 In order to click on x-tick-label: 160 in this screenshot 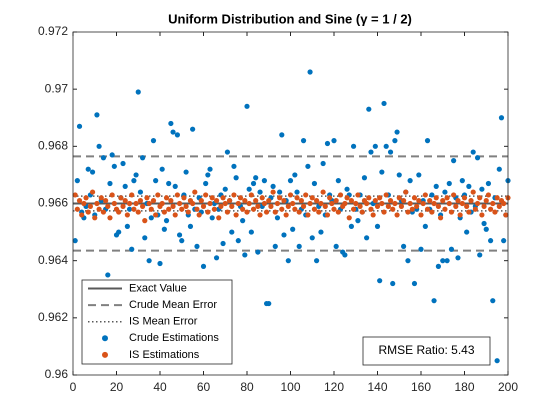, I will do `click(421, 387)`.